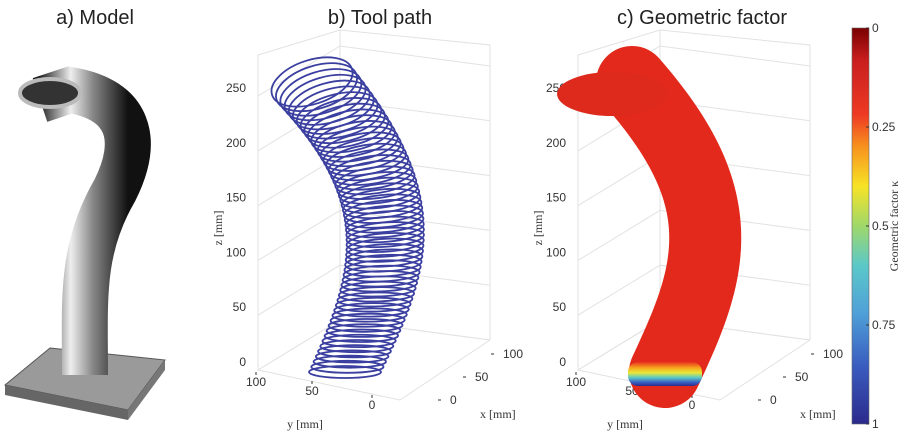 The width and height of the screenshot is (910, 436). I want to click on colorbar-label: Geometric factor κ, so click(894, 226).